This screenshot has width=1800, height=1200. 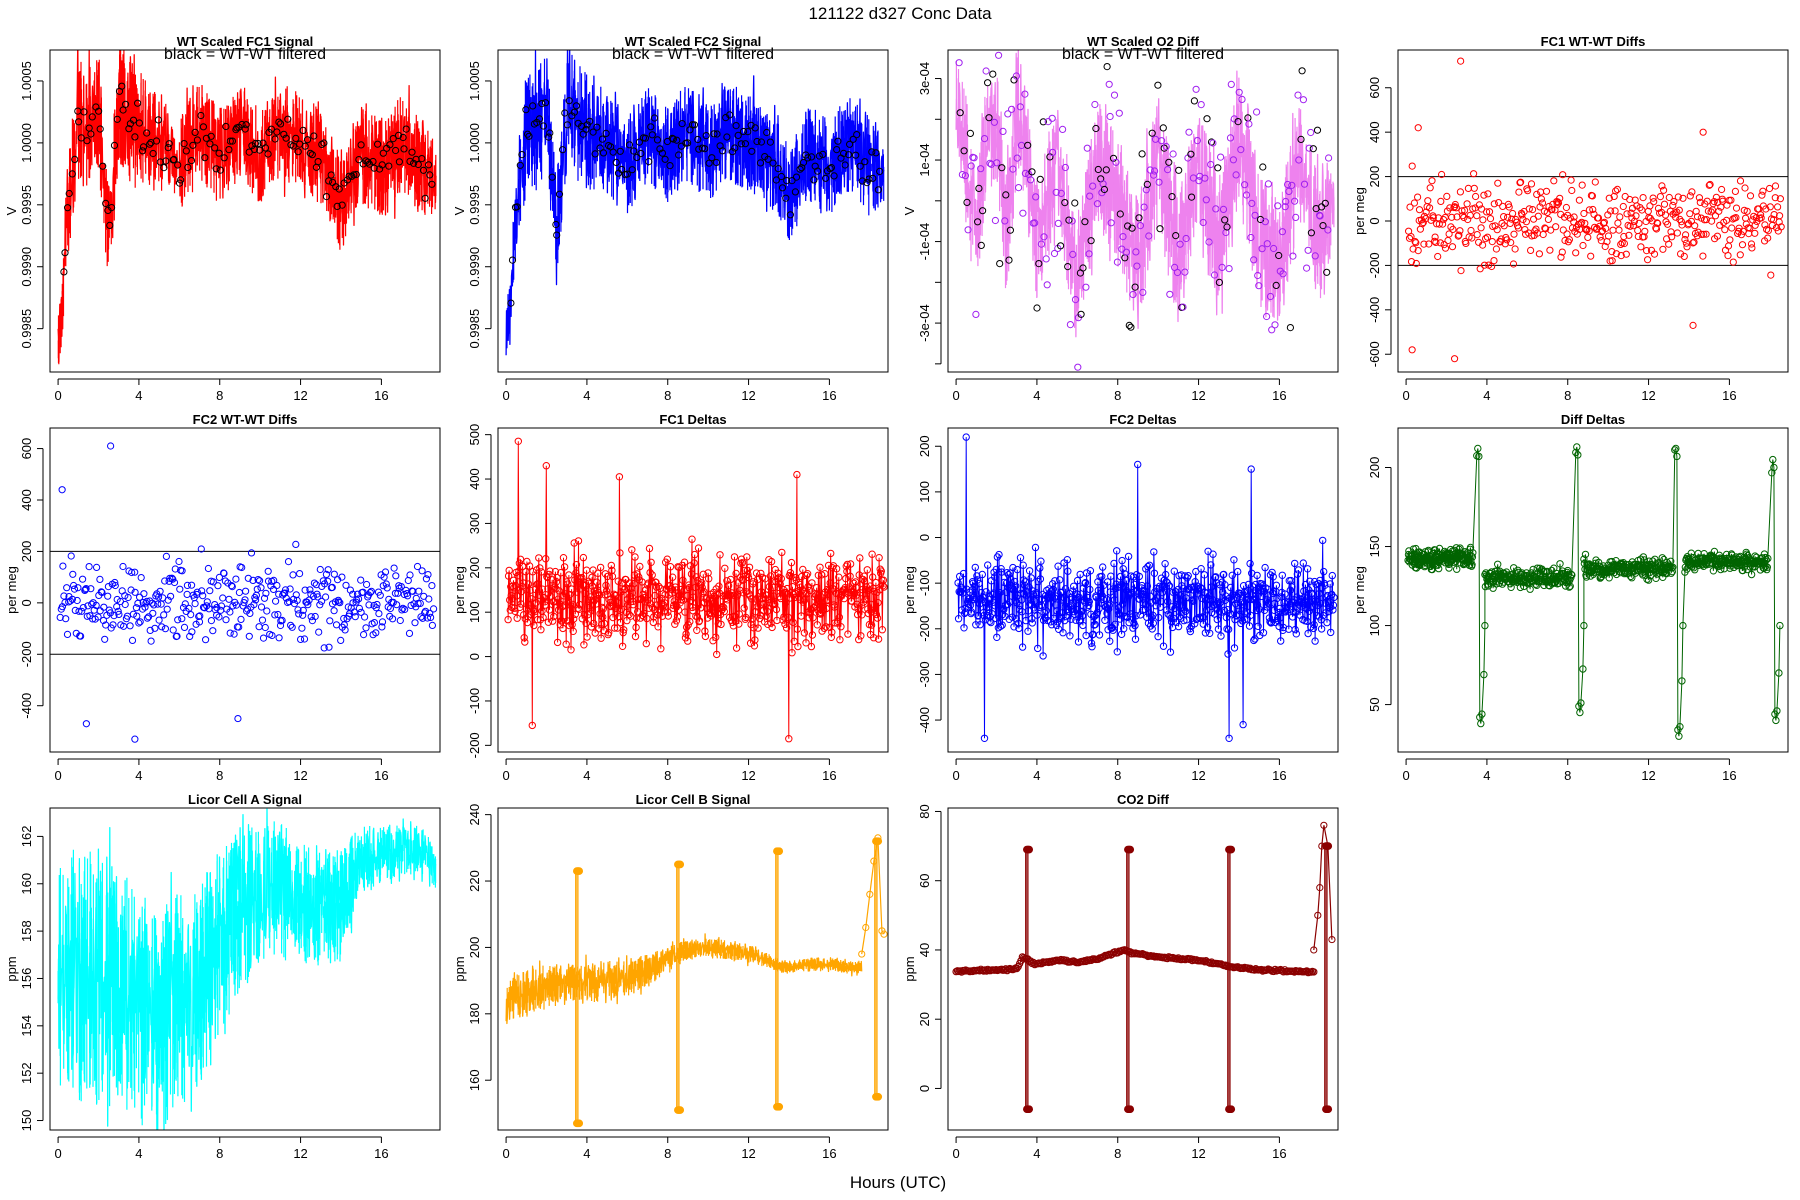 I want to click on x-tick-label: 12, so click(x=748, y=395).